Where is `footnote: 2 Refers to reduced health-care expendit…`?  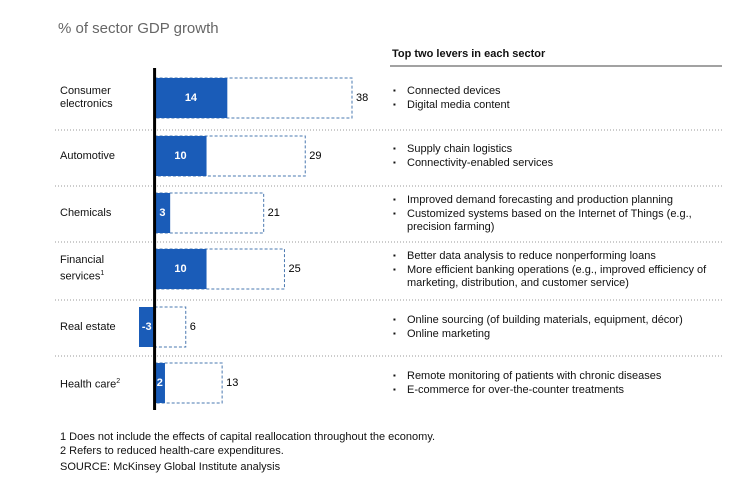
footnote: 2 Refers to reduced health-care expendit… is located at coordinates (172, 451).